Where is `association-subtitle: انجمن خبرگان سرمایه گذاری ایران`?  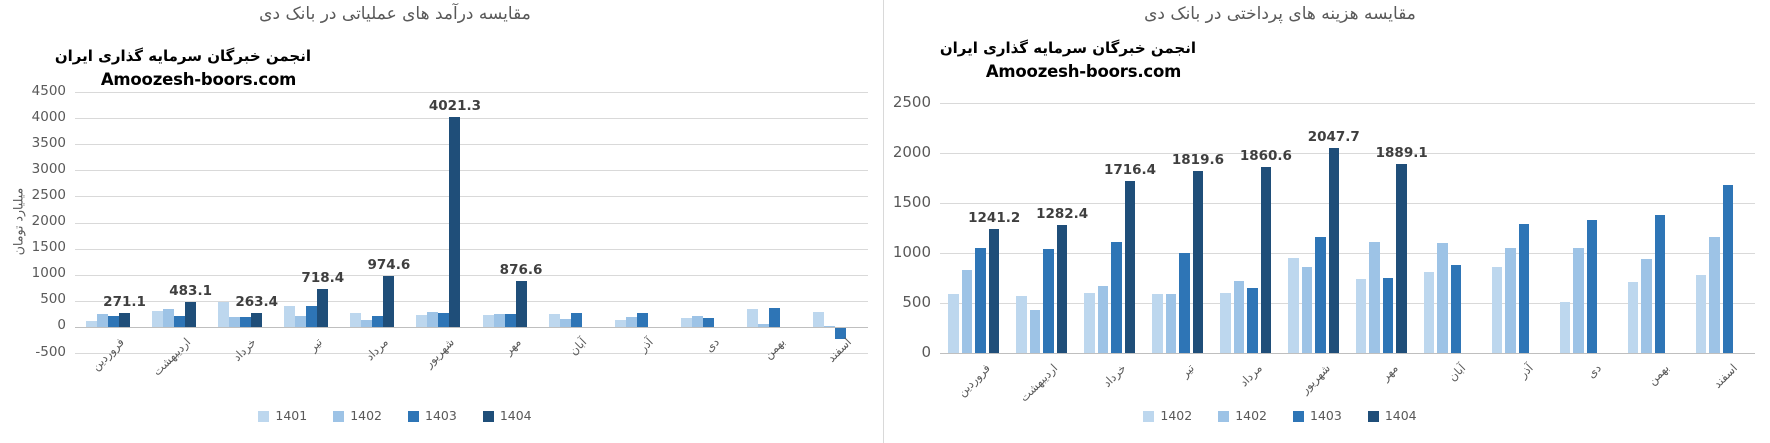
association-subtitle: انجمن خبرگان سرمایه گذاری ایران is located at coordinates (182, 56).